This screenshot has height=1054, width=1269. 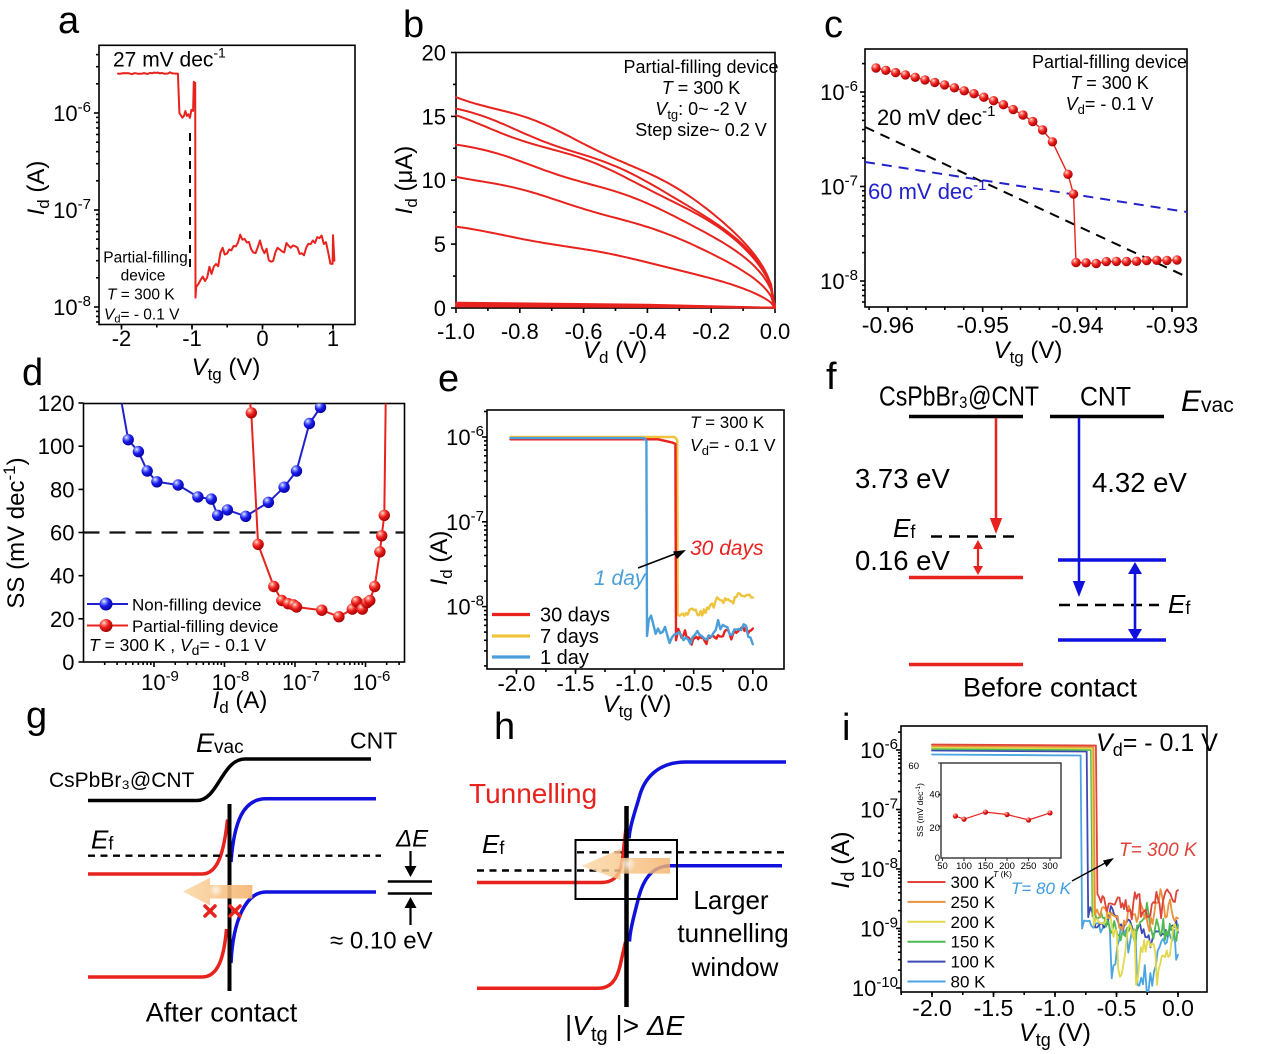 What do you see at coordinates (833, 25) in the screenshot?
I see `svg-text: c` at bounding box center [833, 25].